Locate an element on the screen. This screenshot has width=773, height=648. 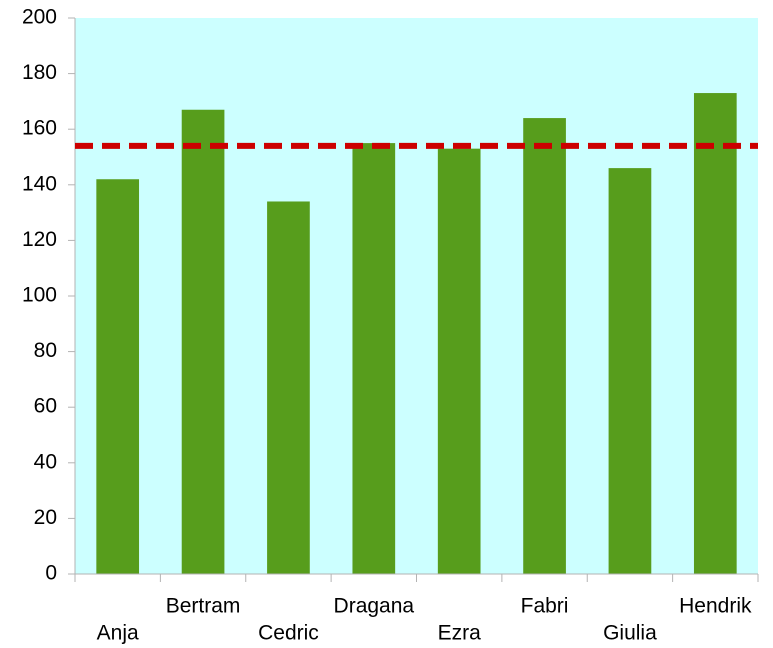
y-tick-label: 20 is located at coordinates (45, 517).